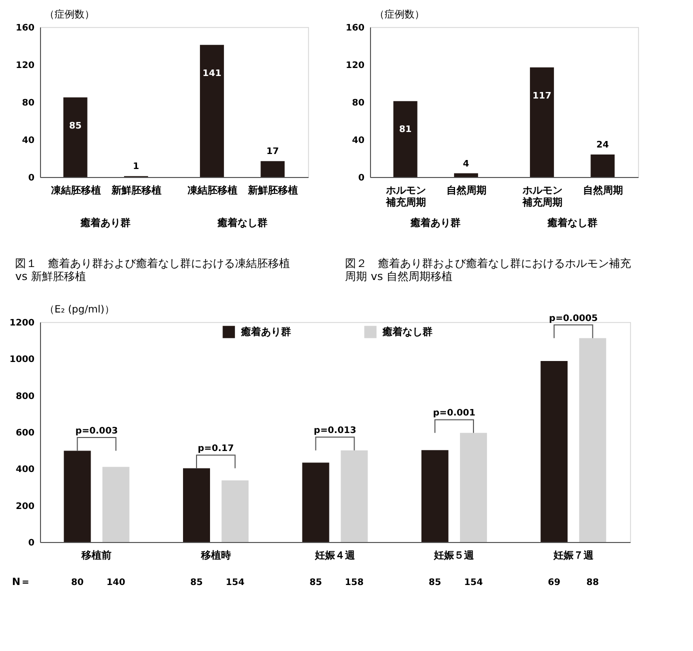 The height and width of the screenshot is (651, 693). Describe the element at coordinates (79, 310) in the screenshot. I see `y-axis-title: （E₂ (pg/ml)）` at that location.